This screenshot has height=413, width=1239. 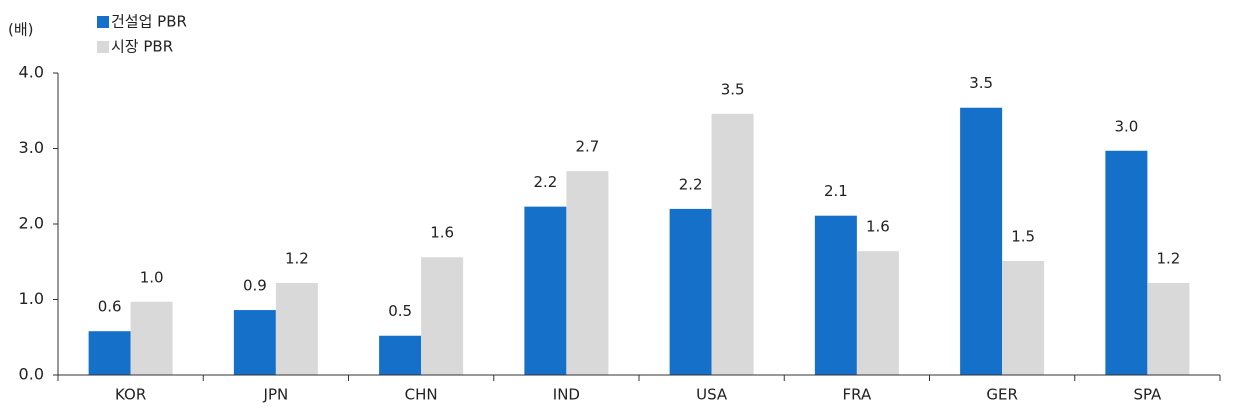 I want to click on value-label: 0.9, so click(x=255, y=286).